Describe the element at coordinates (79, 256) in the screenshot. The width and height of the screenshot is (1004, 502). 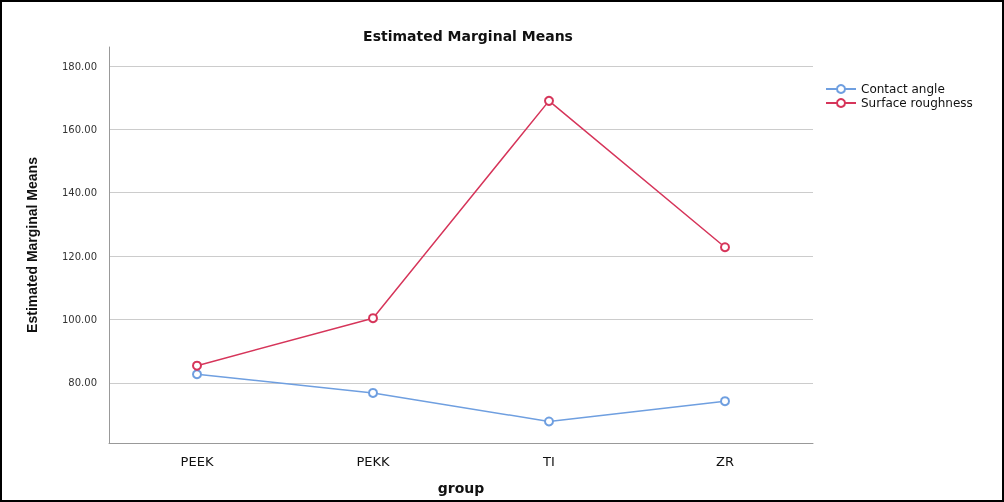
I see `y-tick-label: 120.00` at that location.